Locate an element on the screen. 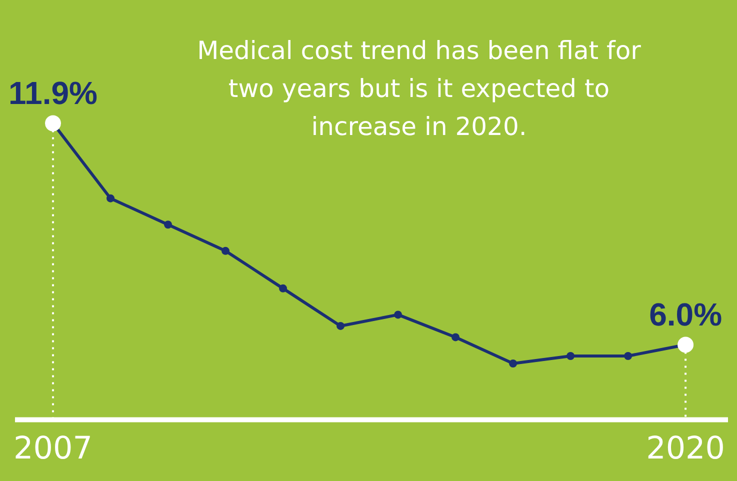  data-label: 6.0% is located at coordinates (685, 314).